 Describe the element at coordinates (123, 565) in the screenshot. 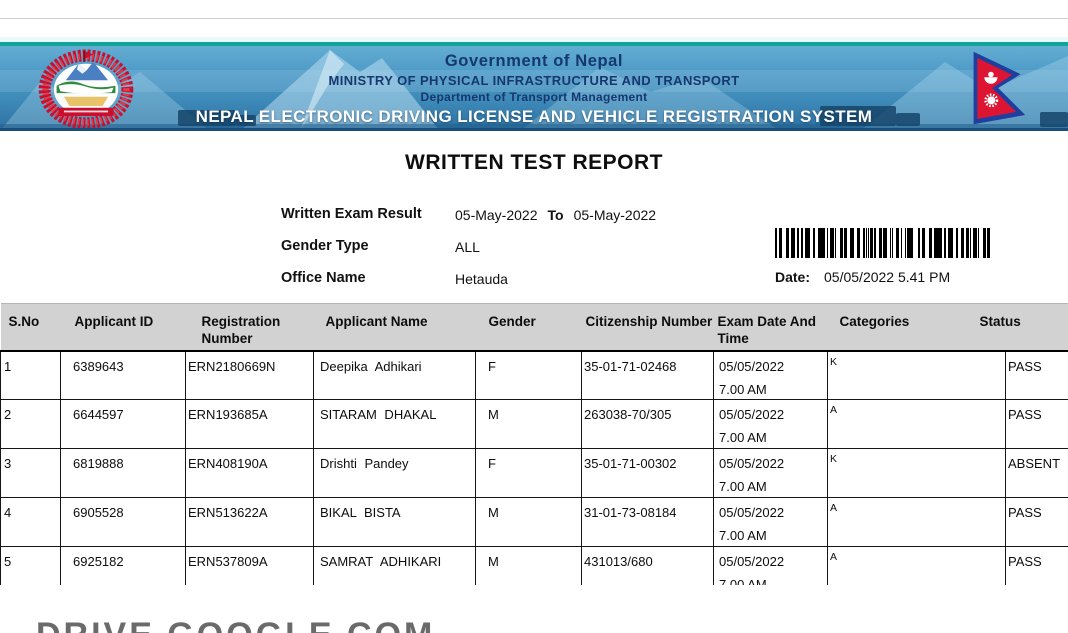

I see `cell-applicant-id: 6925182` at that location.